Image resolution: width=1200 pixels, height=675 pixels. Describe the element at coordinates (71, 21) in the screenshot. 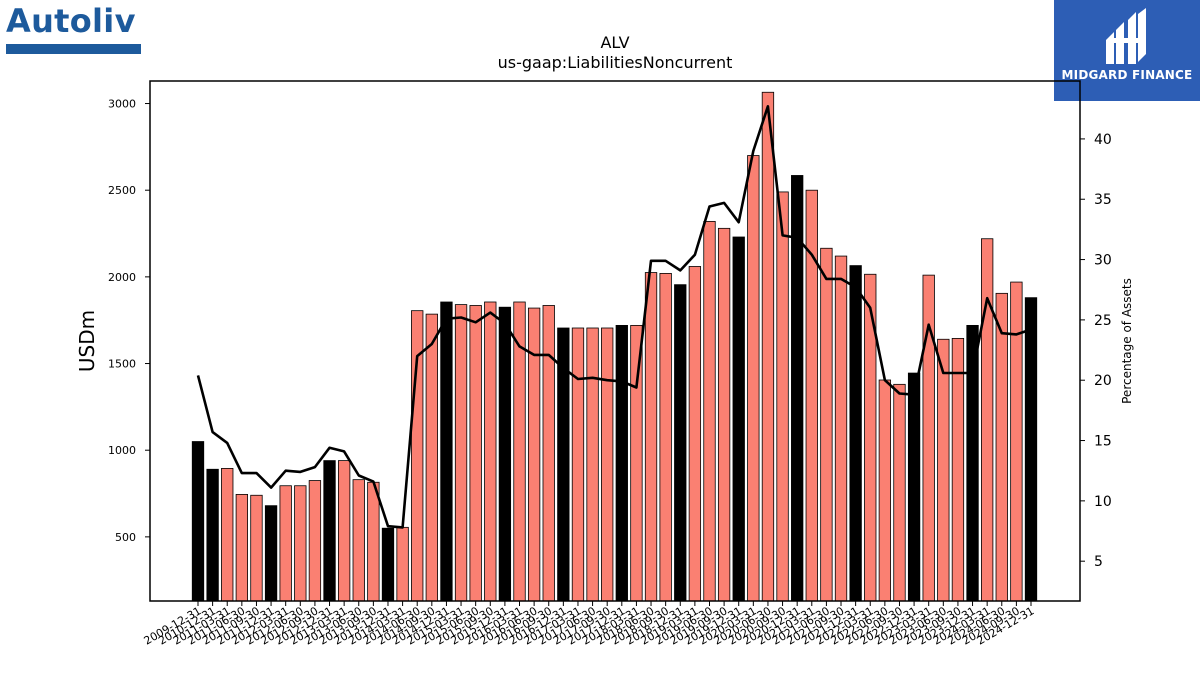

I see `autoliv-logo-text: Autoliv` at that location.